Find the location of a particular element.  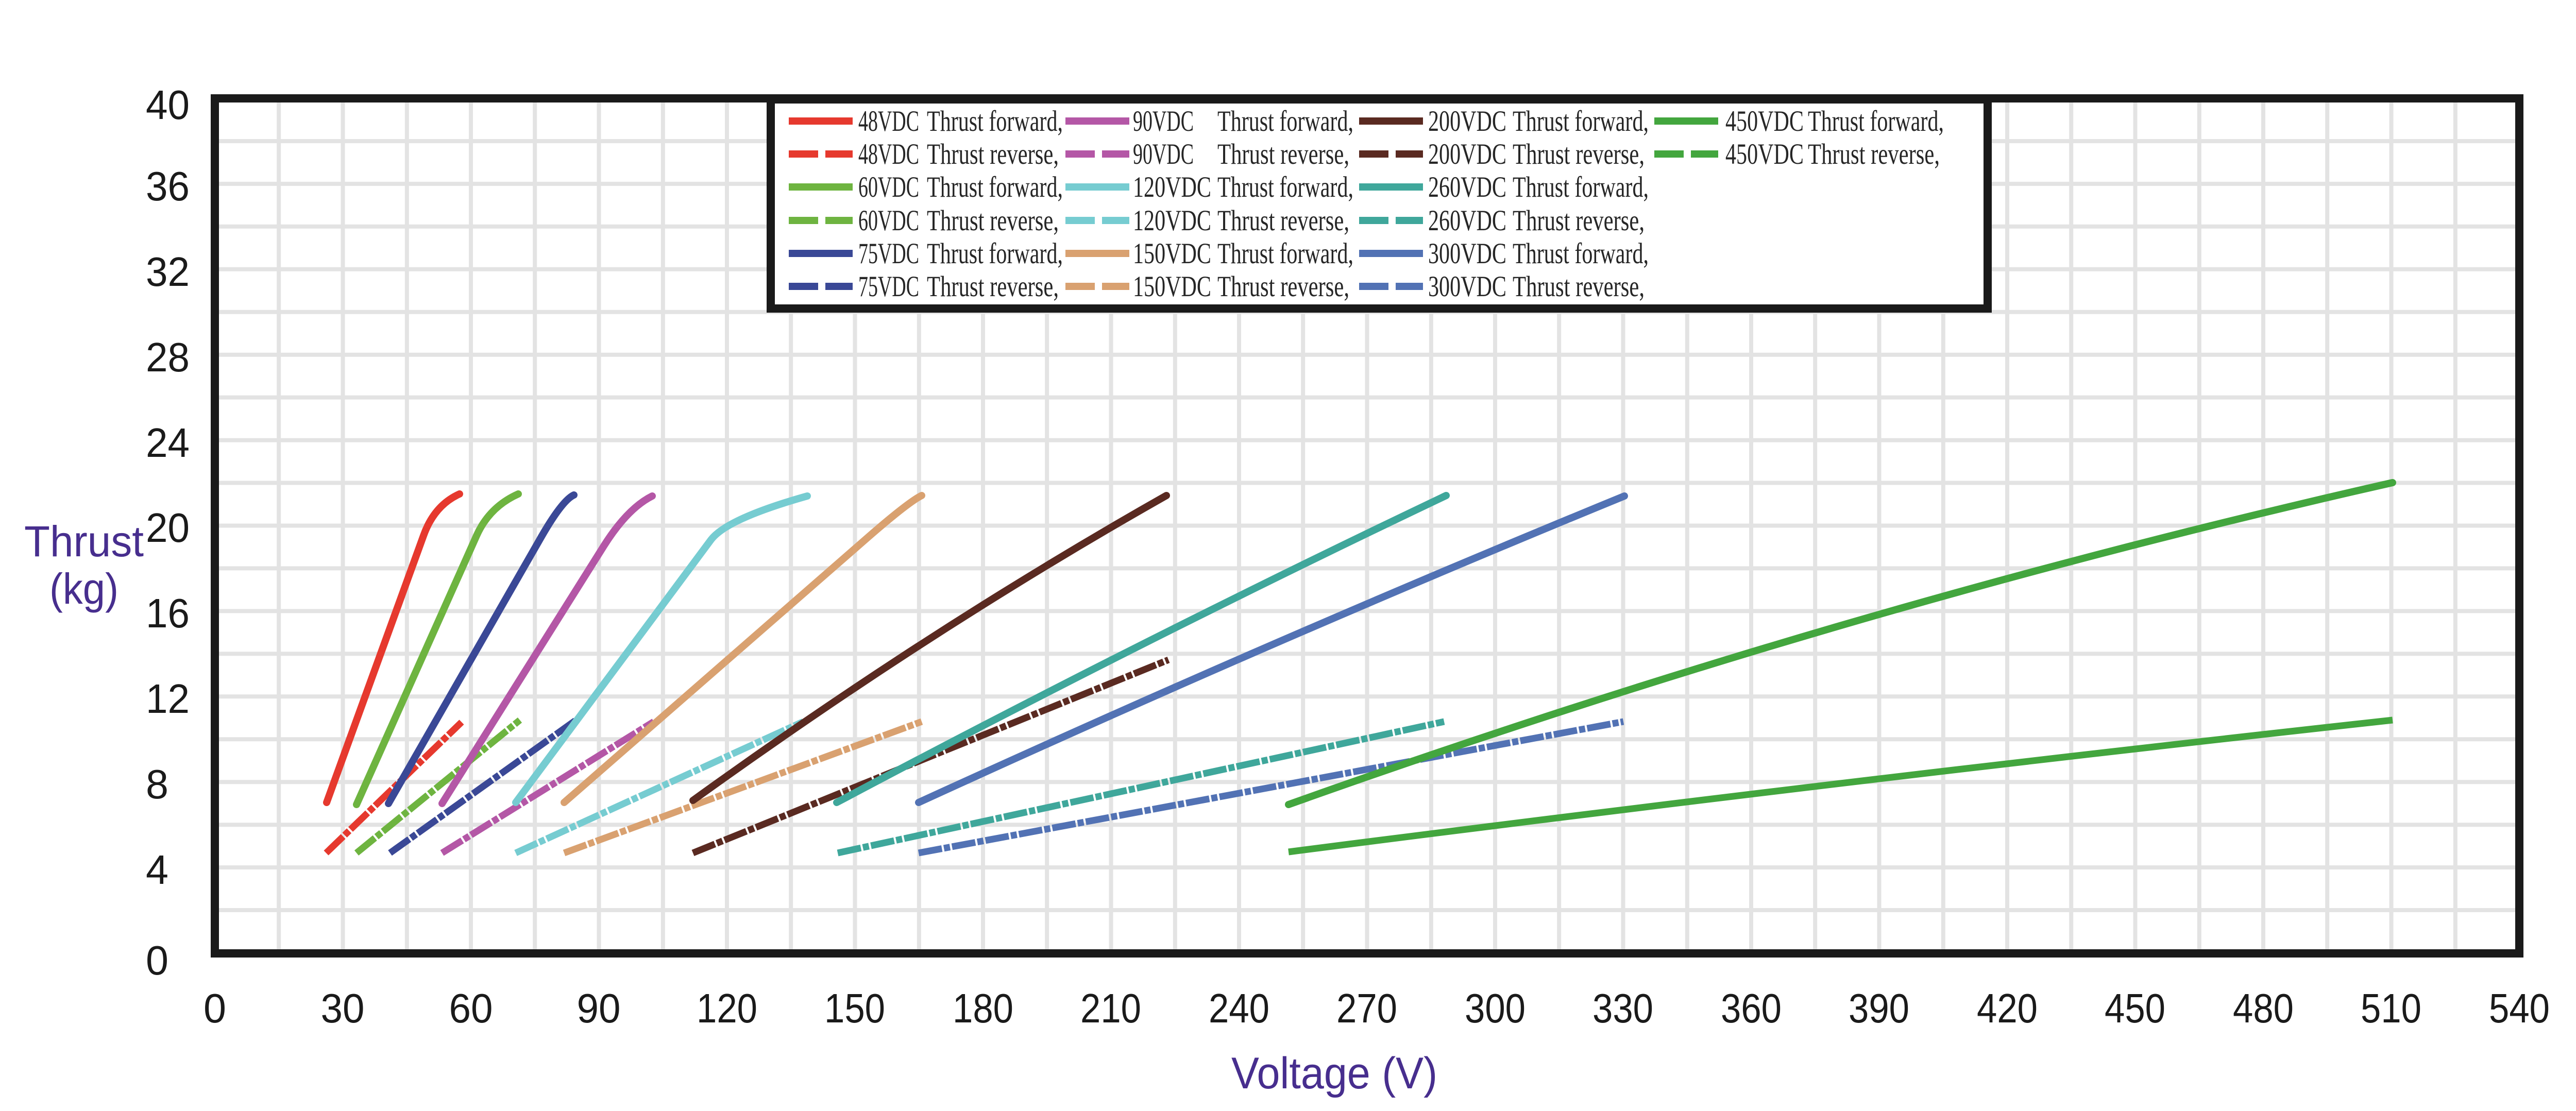

svg-text: 510 is located at coordinates (2391, 1008).